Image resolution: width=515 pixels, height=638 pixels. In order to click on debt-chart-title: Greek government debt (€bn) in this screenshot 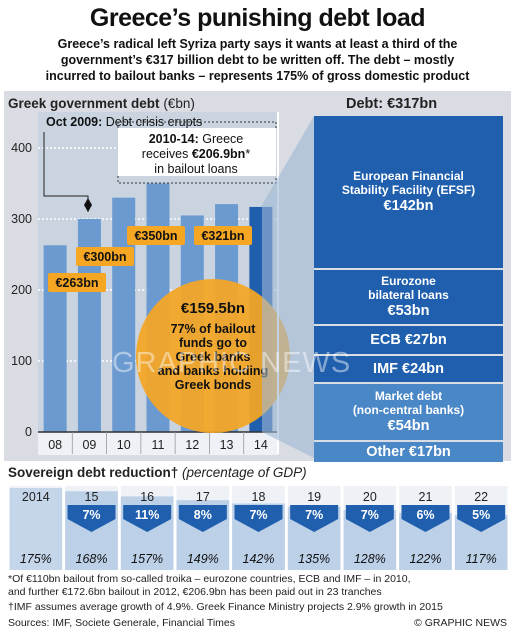, I will do `click(101, 103)`.